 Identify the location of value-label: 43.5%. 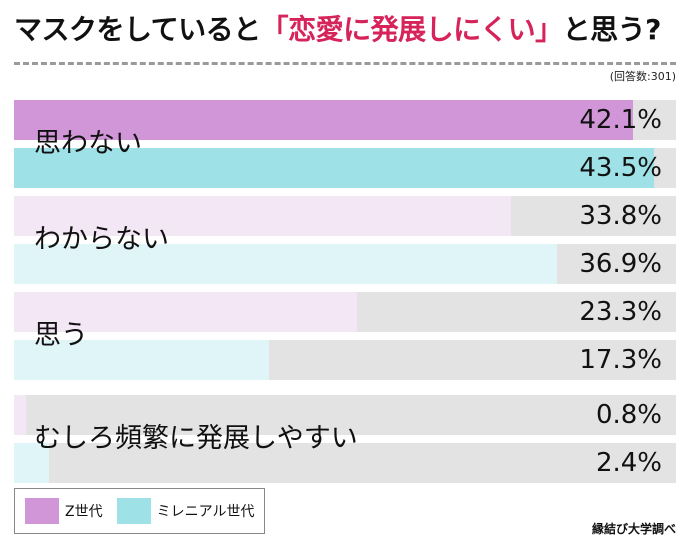
(620, 168).